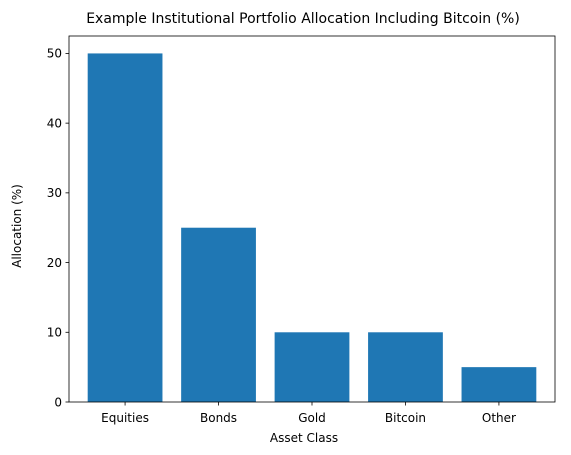  I want to click on y-tick-label: 0, so click(58, 402).